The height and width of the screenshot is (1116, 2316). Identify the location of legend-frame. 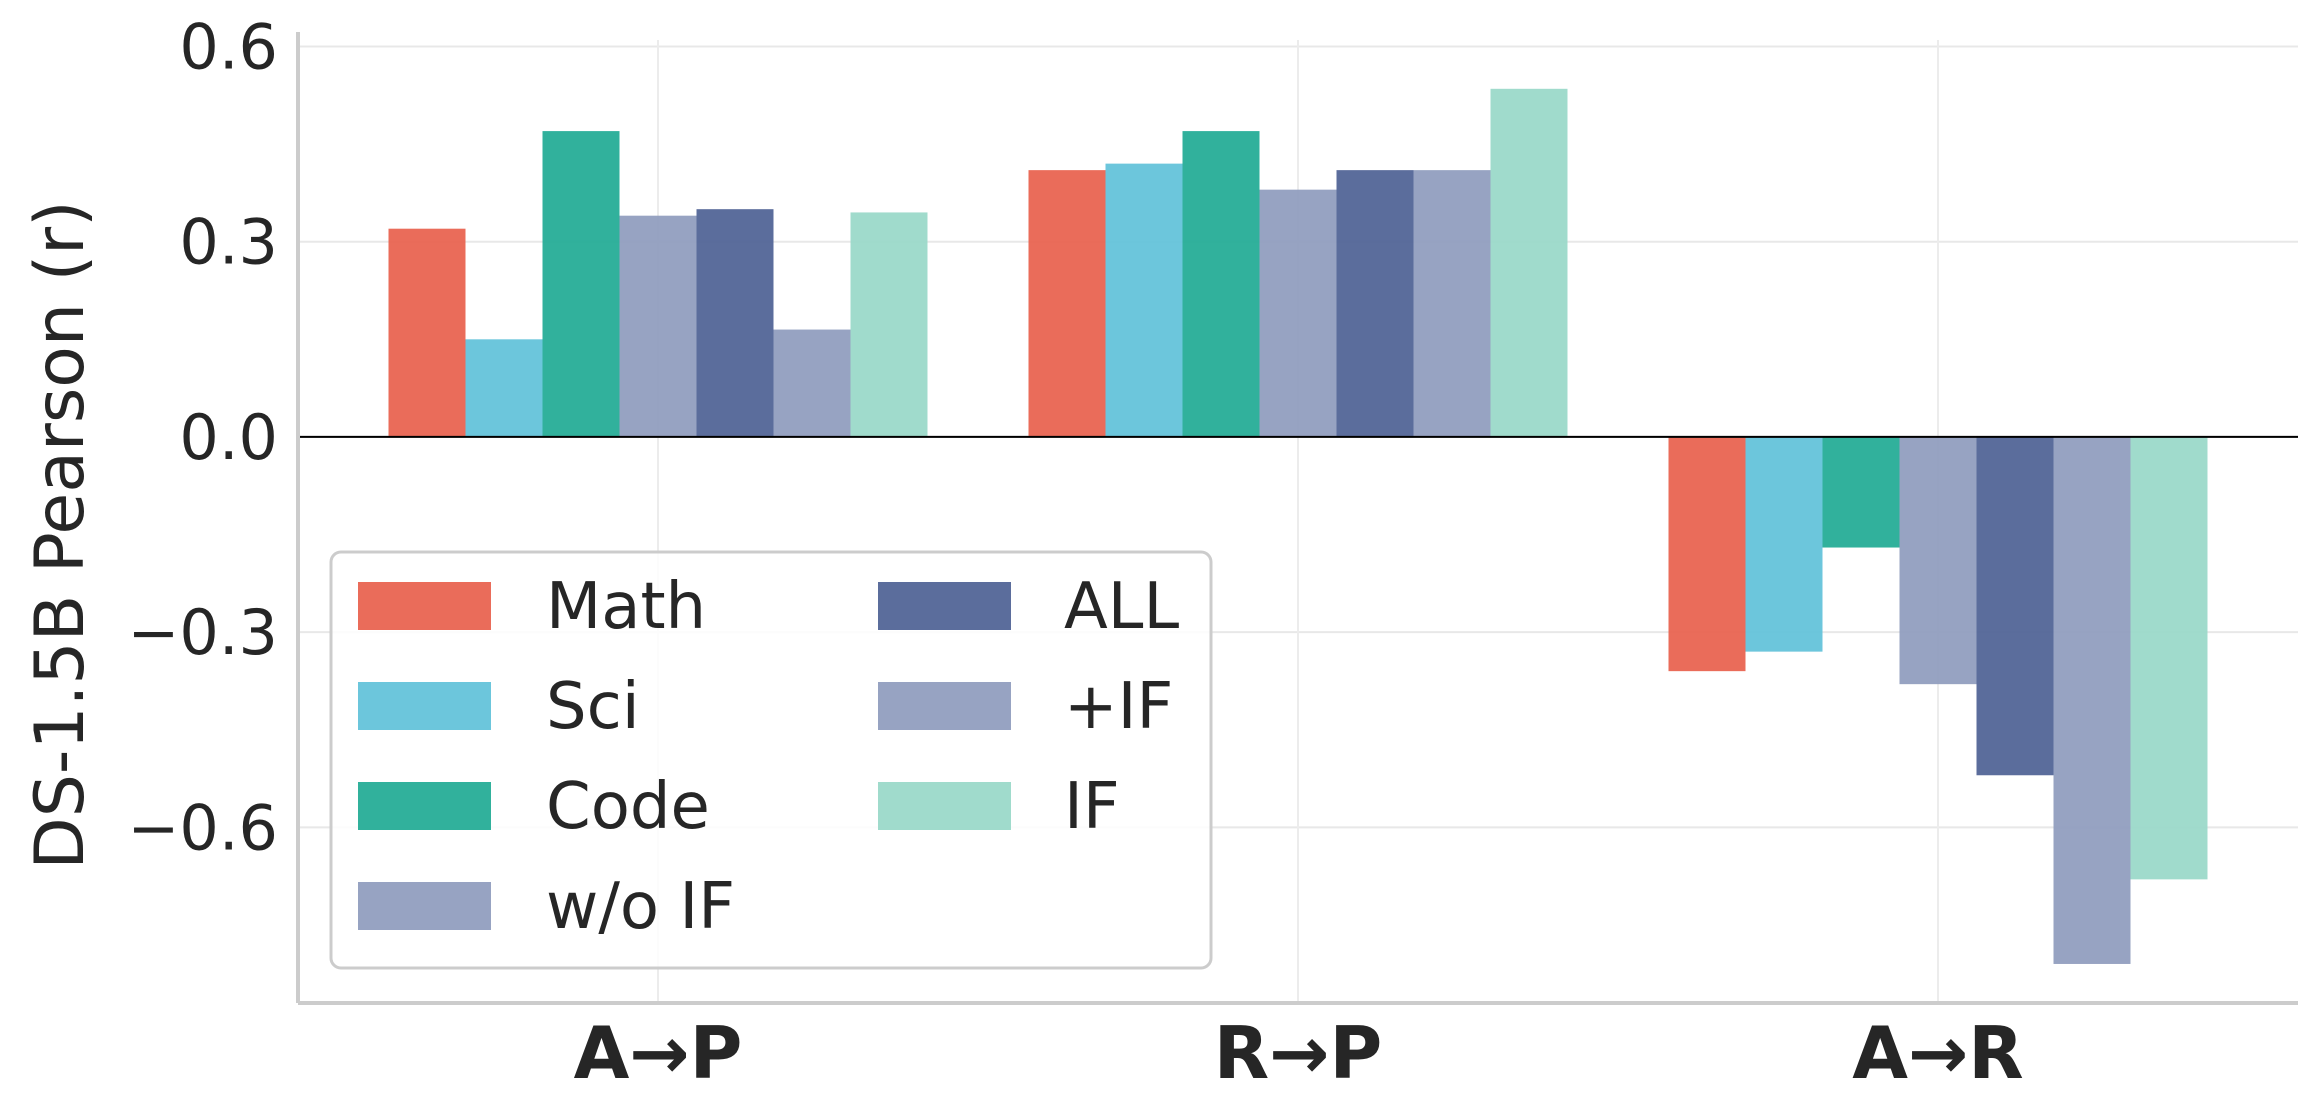
(771, 760).